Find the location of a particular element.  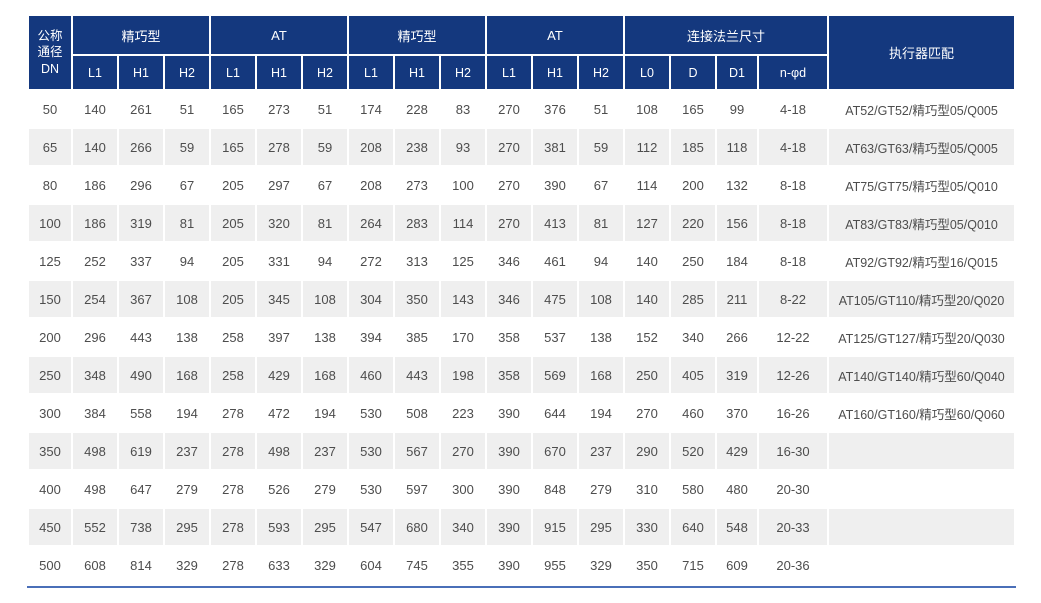

dimension-cell: 384 is located at coordinates (95, 413).